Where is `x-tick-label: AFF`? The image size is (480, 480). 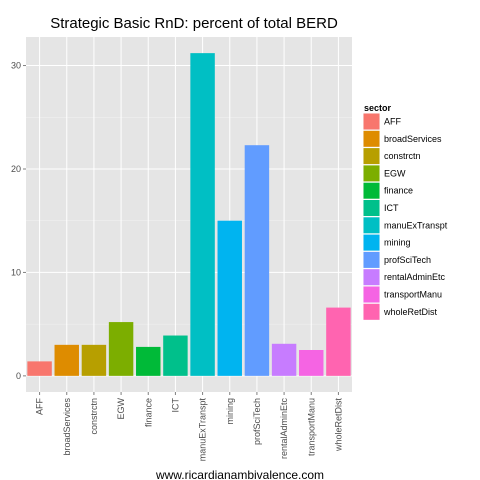 x-tick-label: AFF is located at coordinates (40, 406).